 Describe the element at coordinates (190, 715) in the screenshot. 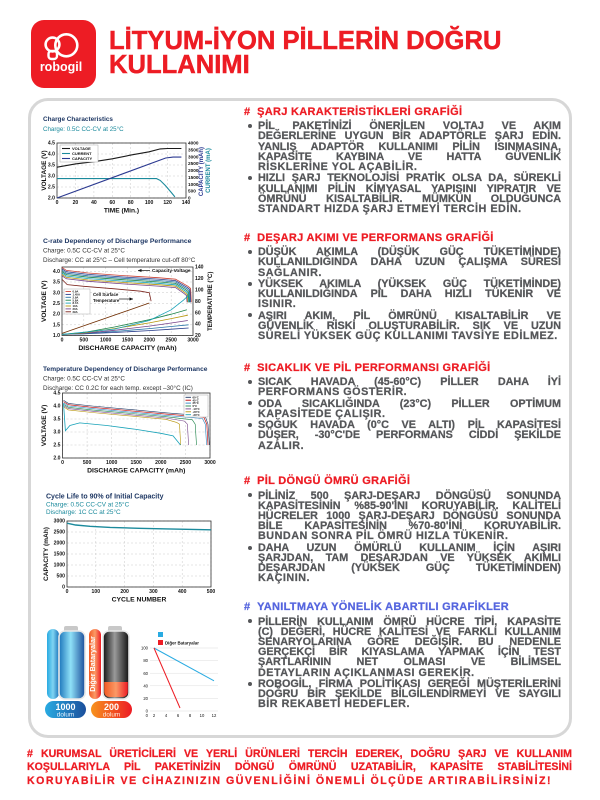

I see `svg-text: 8` at that location.